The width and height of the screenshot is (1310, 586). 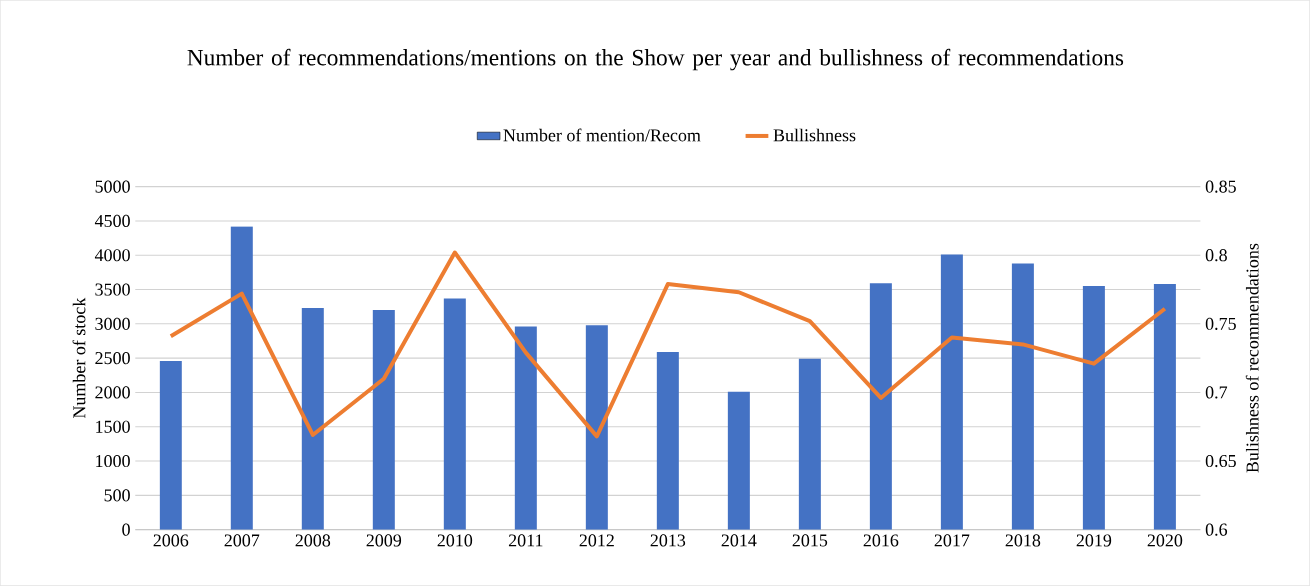 I want to click on y-tick-label: 0, so click(x=126, y=529).